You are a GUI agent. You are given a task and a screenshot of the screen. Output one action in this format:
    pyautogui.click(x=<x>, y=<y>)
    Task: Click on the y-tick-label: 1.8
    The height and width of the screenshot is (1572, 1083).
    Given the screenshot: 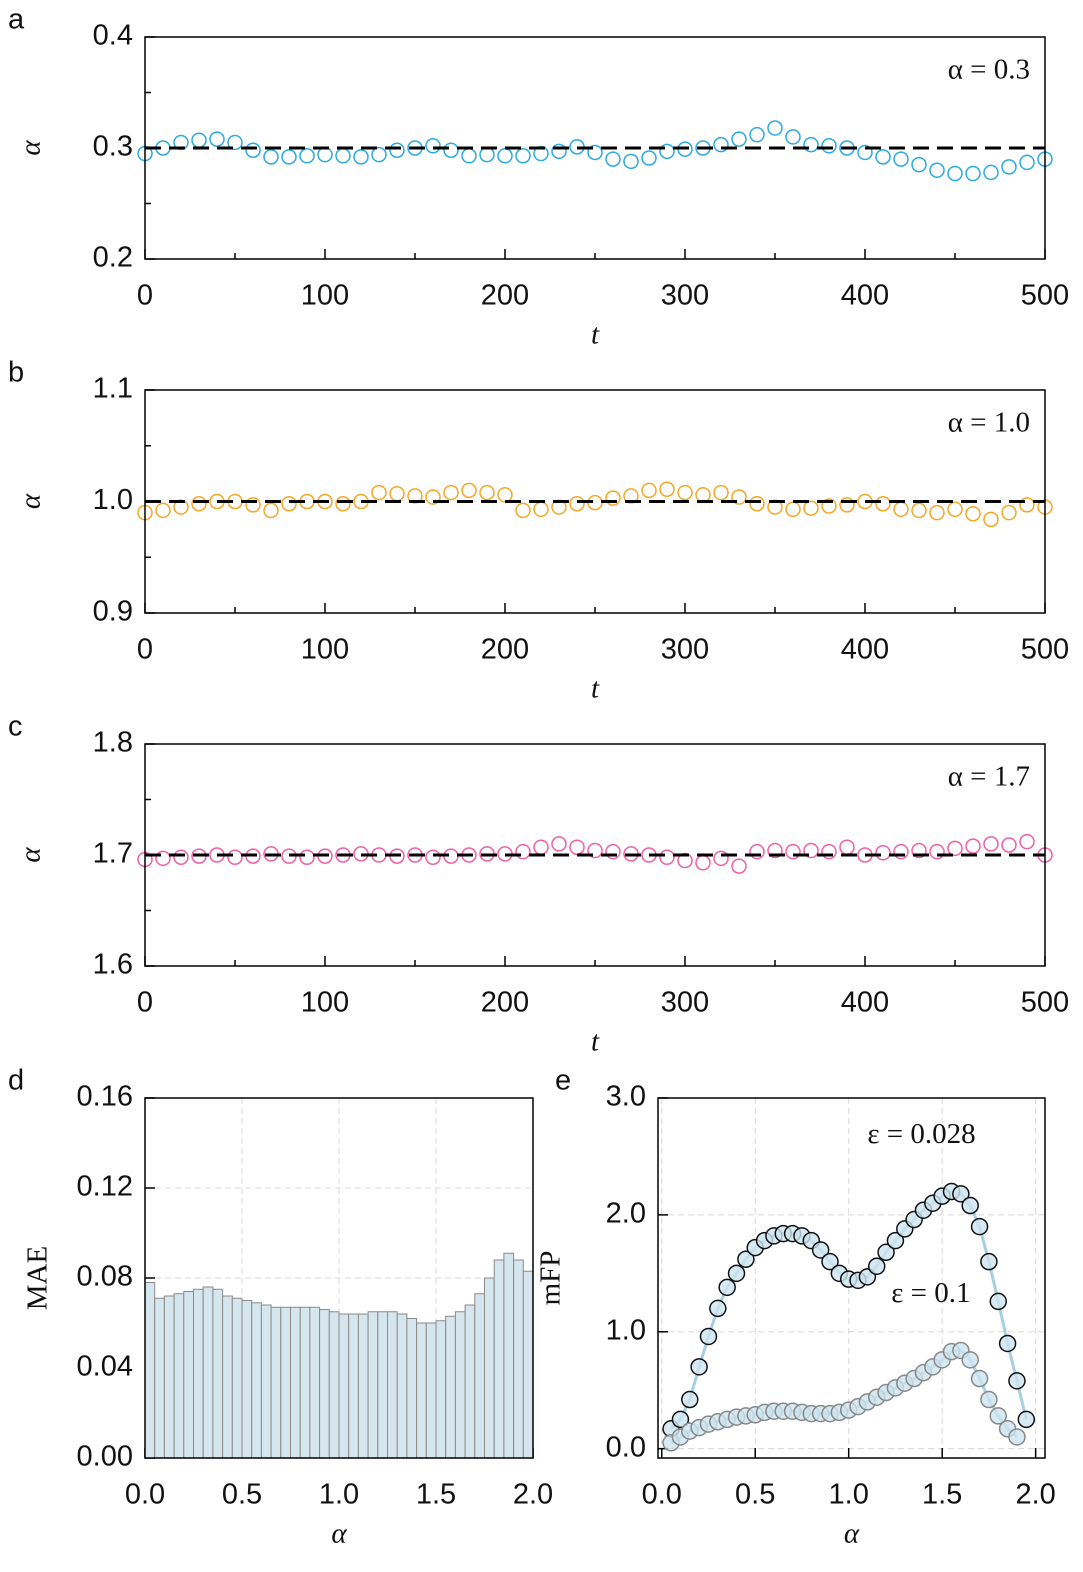 What is the action you would take?
    pyautogui.click(x=113, y=743)
    